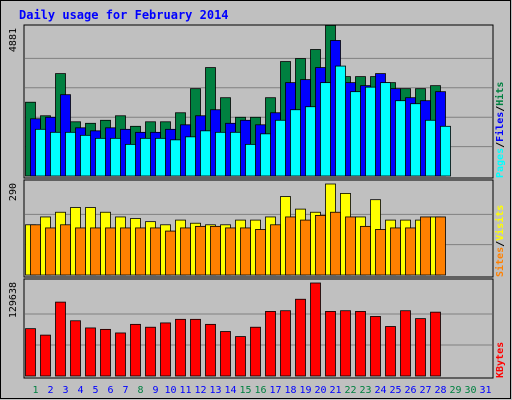 This screenshot has height=400, width=512. Describe the element at coordinates (500, 223) in the screenshot. I see `legend-visits: Visits` at that location.